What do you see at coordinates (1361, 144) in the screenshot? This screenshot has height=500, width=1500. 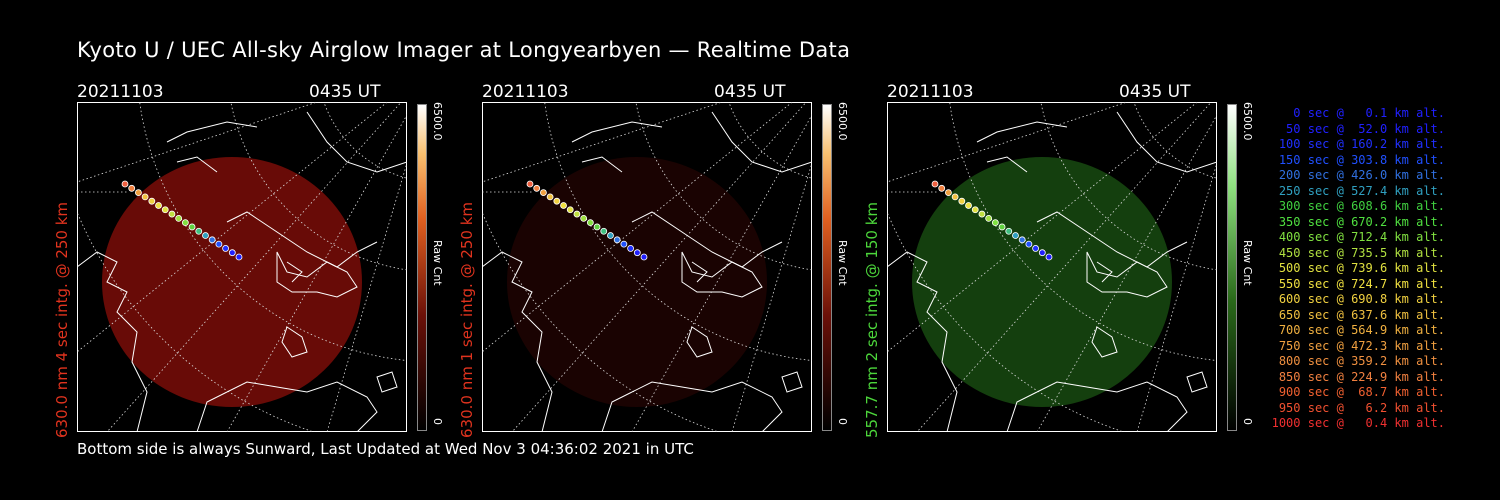 I see `legend-entry: 100 sec @ 160.2 km alt.` at bounding box center [1361, 144].